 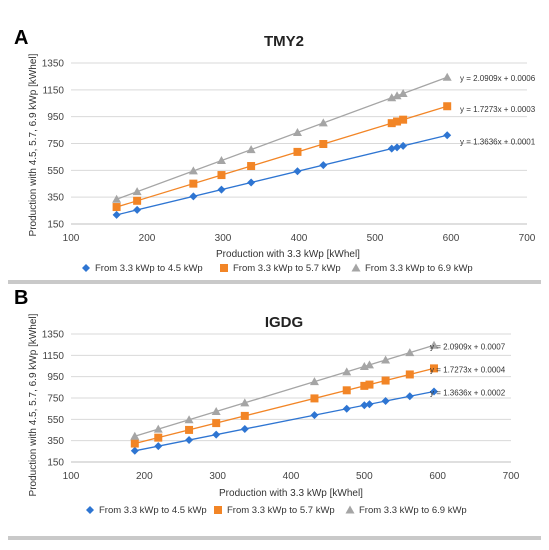 I want to click on trendline-equation: y = 1.7273x + 0.0003, so click(x=498, y=109).